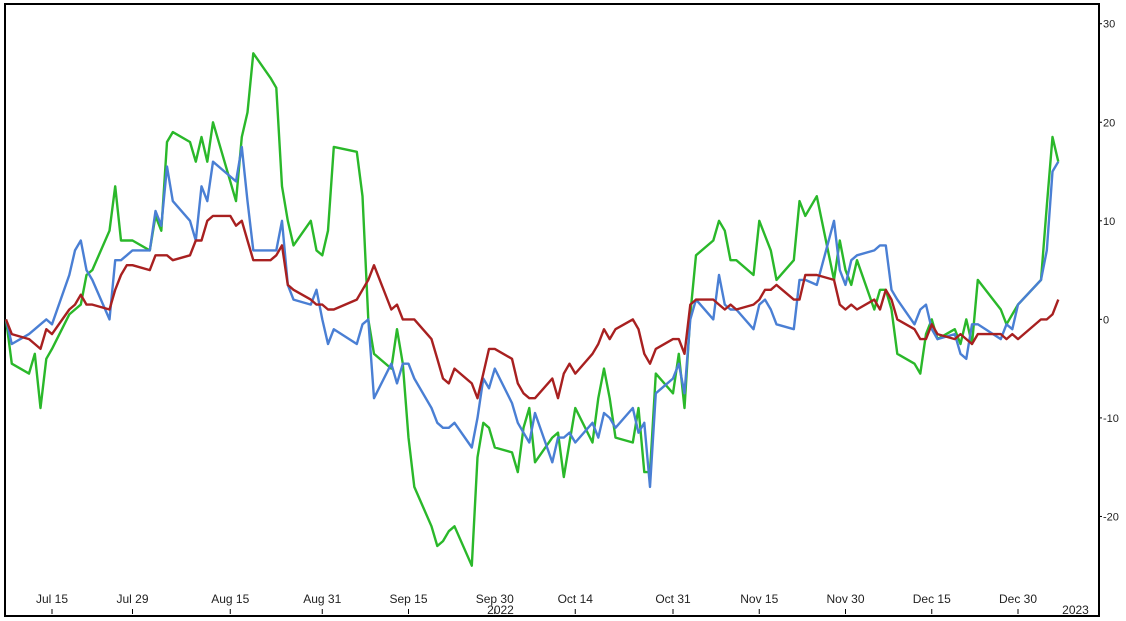  Describe the element at coordinates (576, 599) in the screenshot. I see `x-tick-label: Oct 14` at that location.